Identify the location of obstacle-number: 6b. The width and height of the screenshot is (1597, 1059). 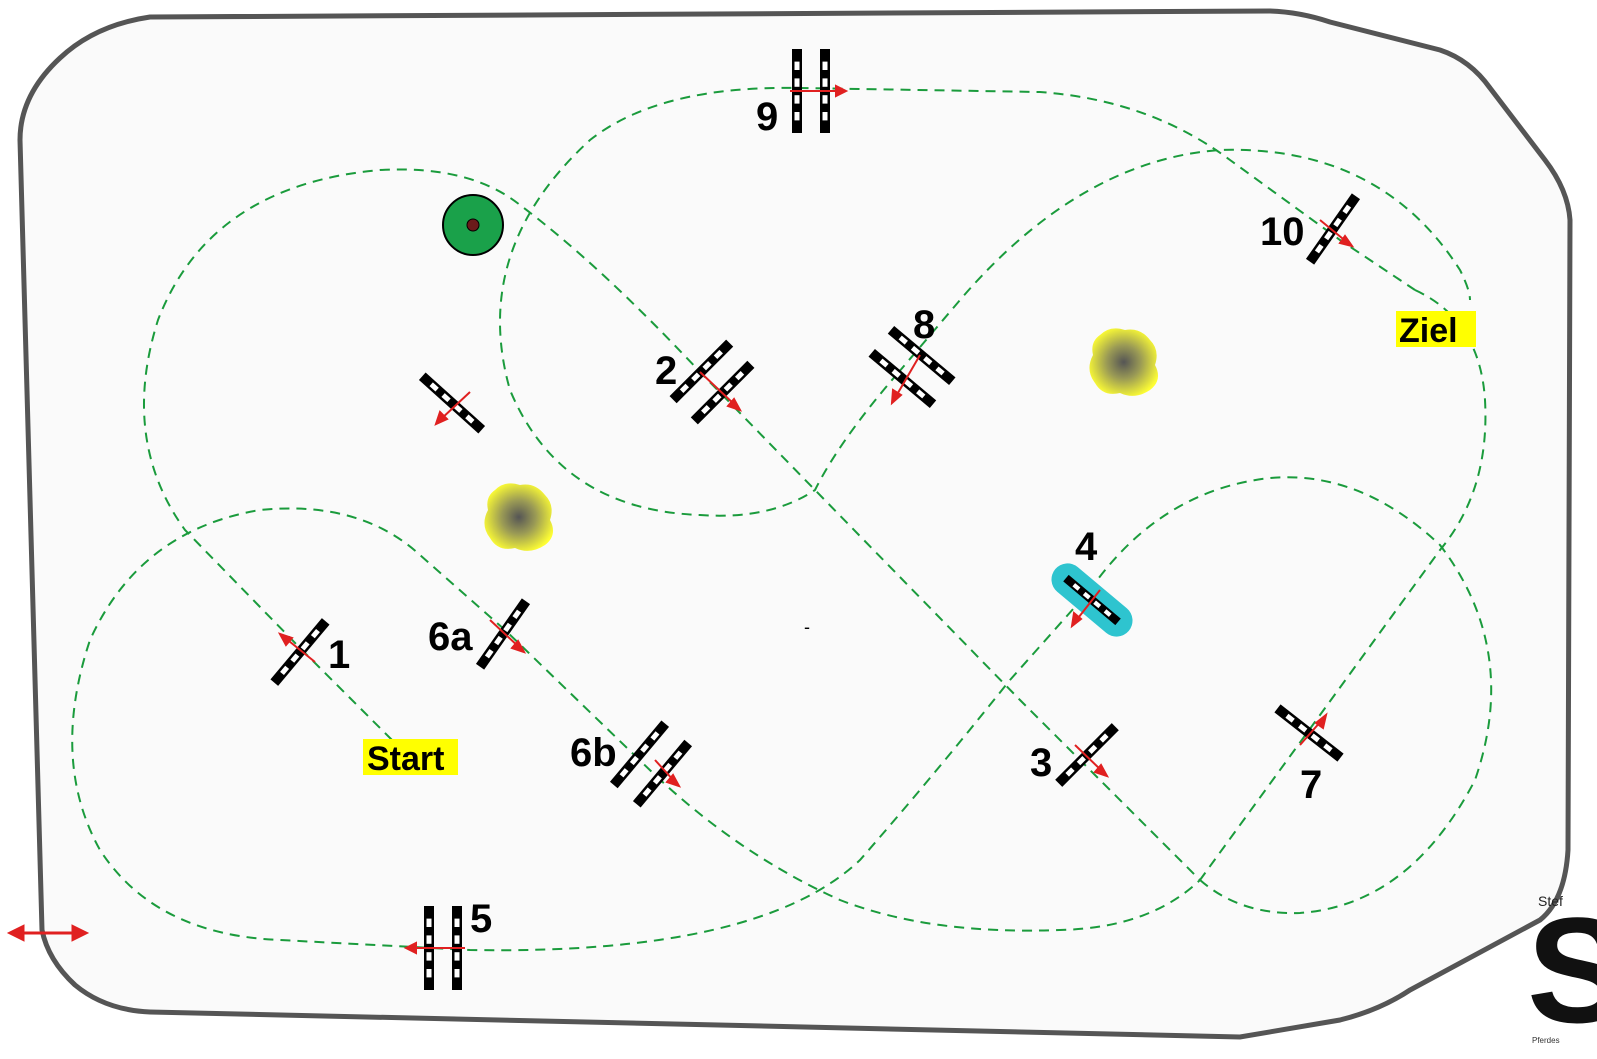
(593, 753).